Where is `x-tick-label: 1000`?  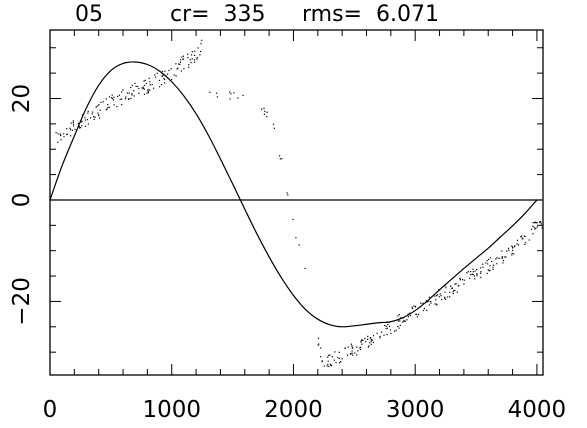 x-tick-label: 1000 is located at coordinates (171, 410).